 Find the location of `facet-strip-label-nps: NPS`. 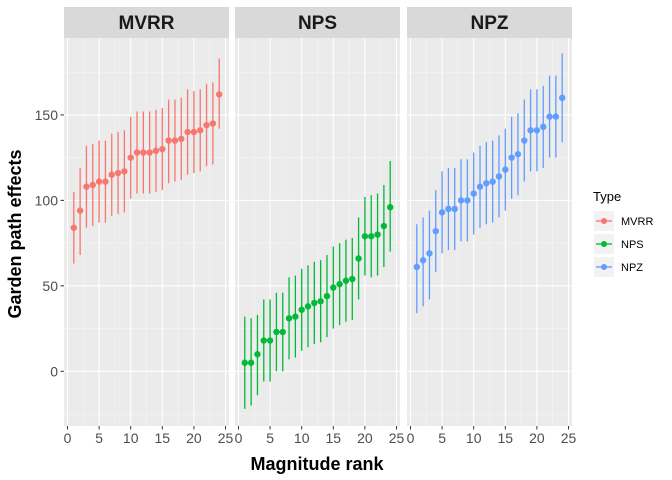

facet-strip-label-nps: NPS is located at coordinates (317, 23).